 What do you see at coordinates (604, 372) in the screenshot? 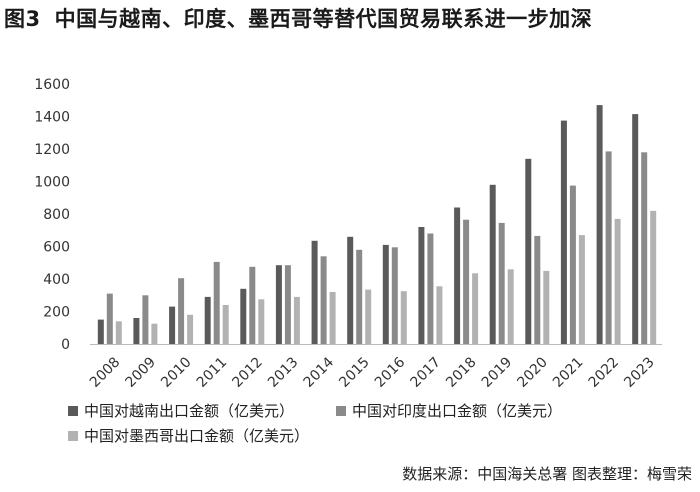
I see `x-tick-label: 2022` at bounding box center [604, 372].